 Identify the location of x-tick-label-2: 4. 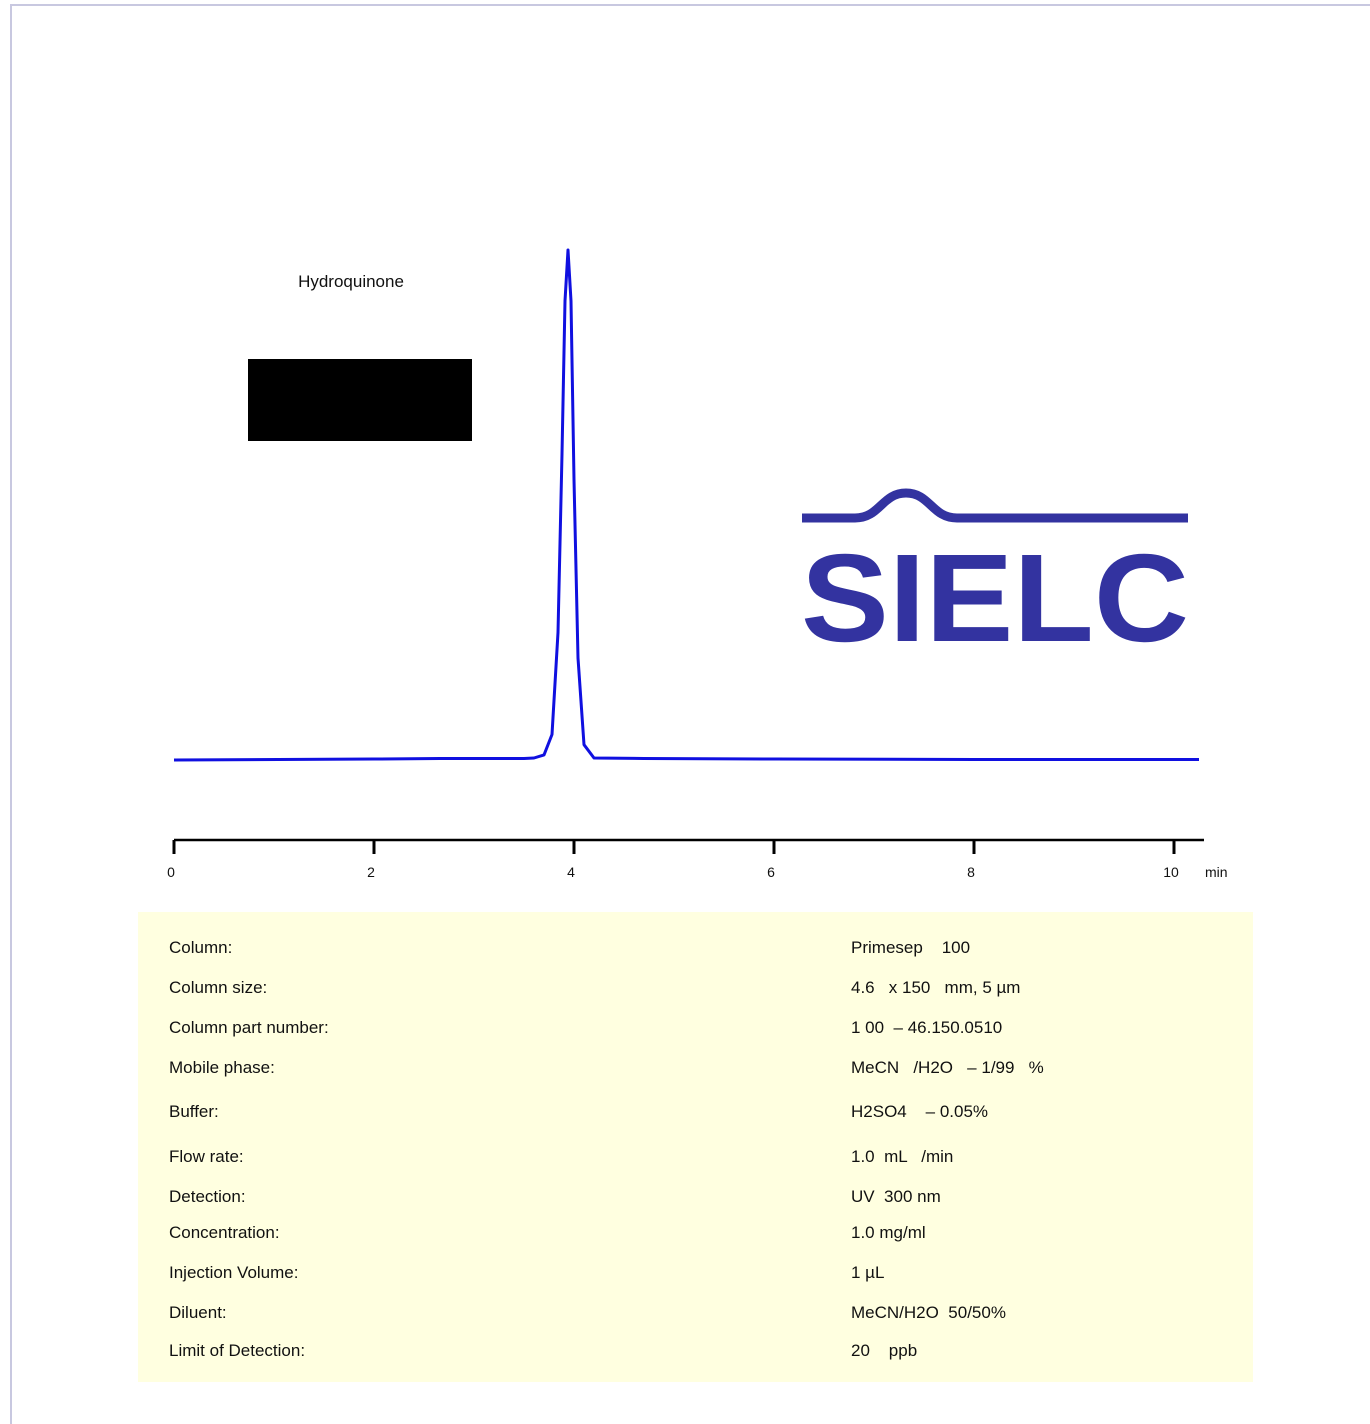
(571, 872).